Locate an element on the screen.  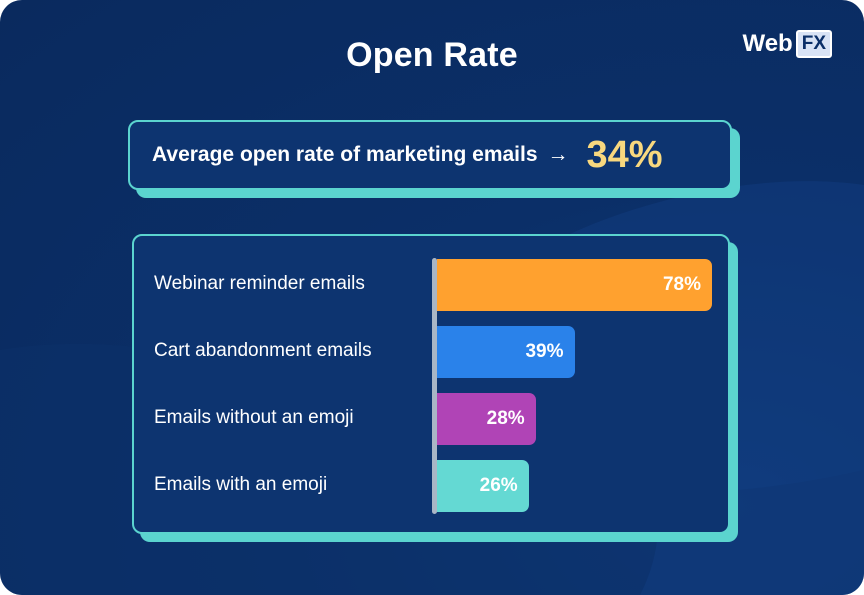
webfx-logo: Web FX is located at coordinates (787, 44).